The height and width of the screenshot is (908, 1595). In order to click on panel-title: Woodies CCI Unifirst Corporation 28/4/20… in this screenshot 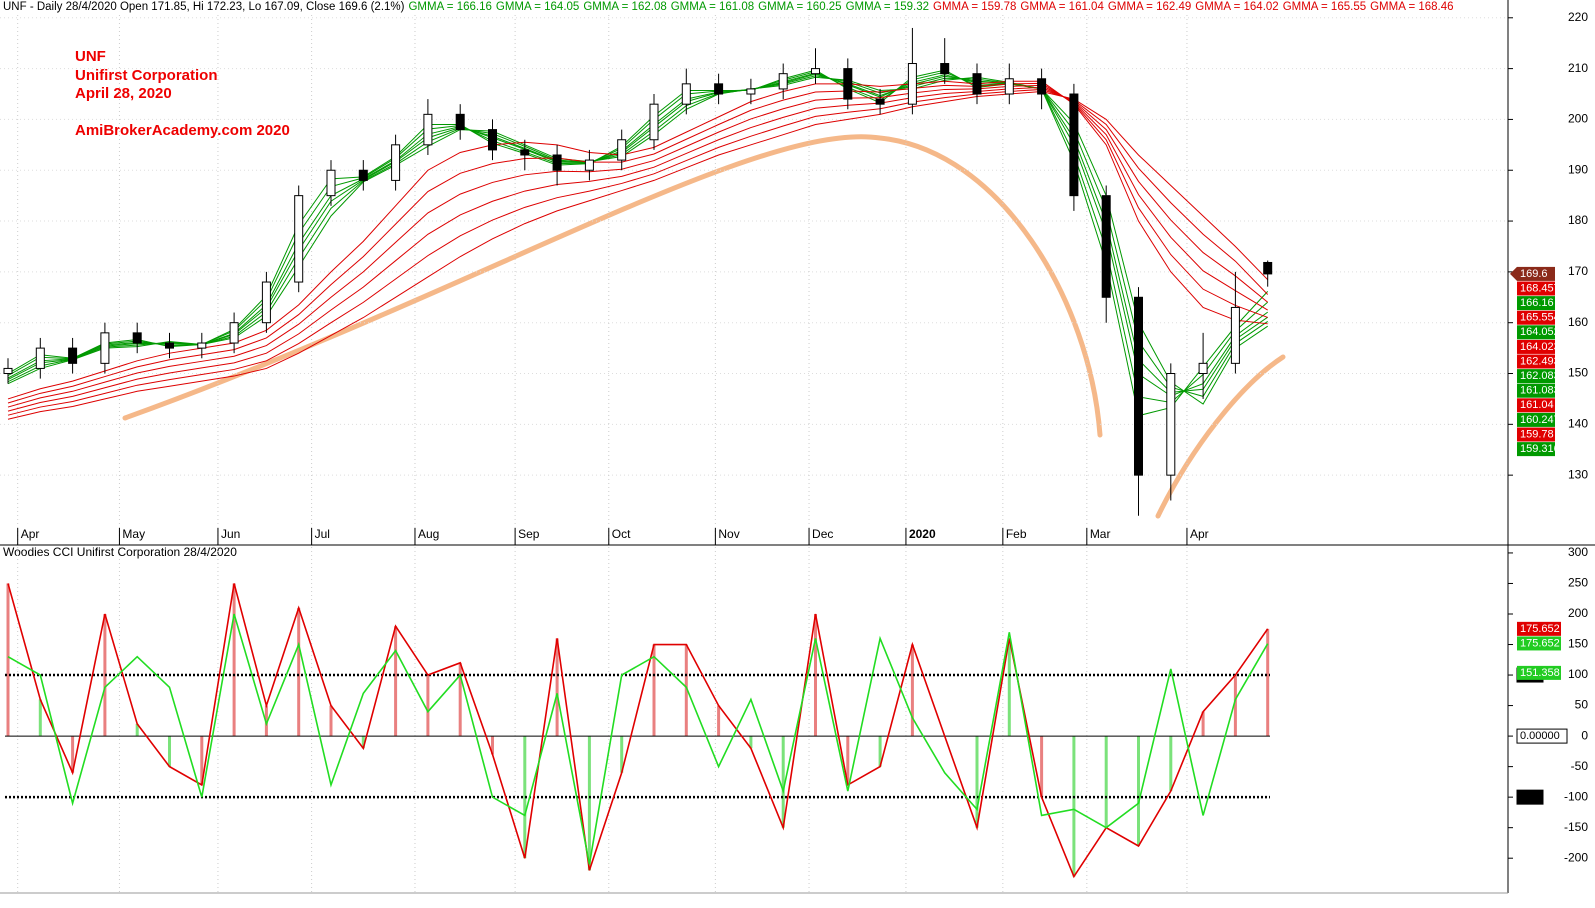, I will do `click(120, 552)`.